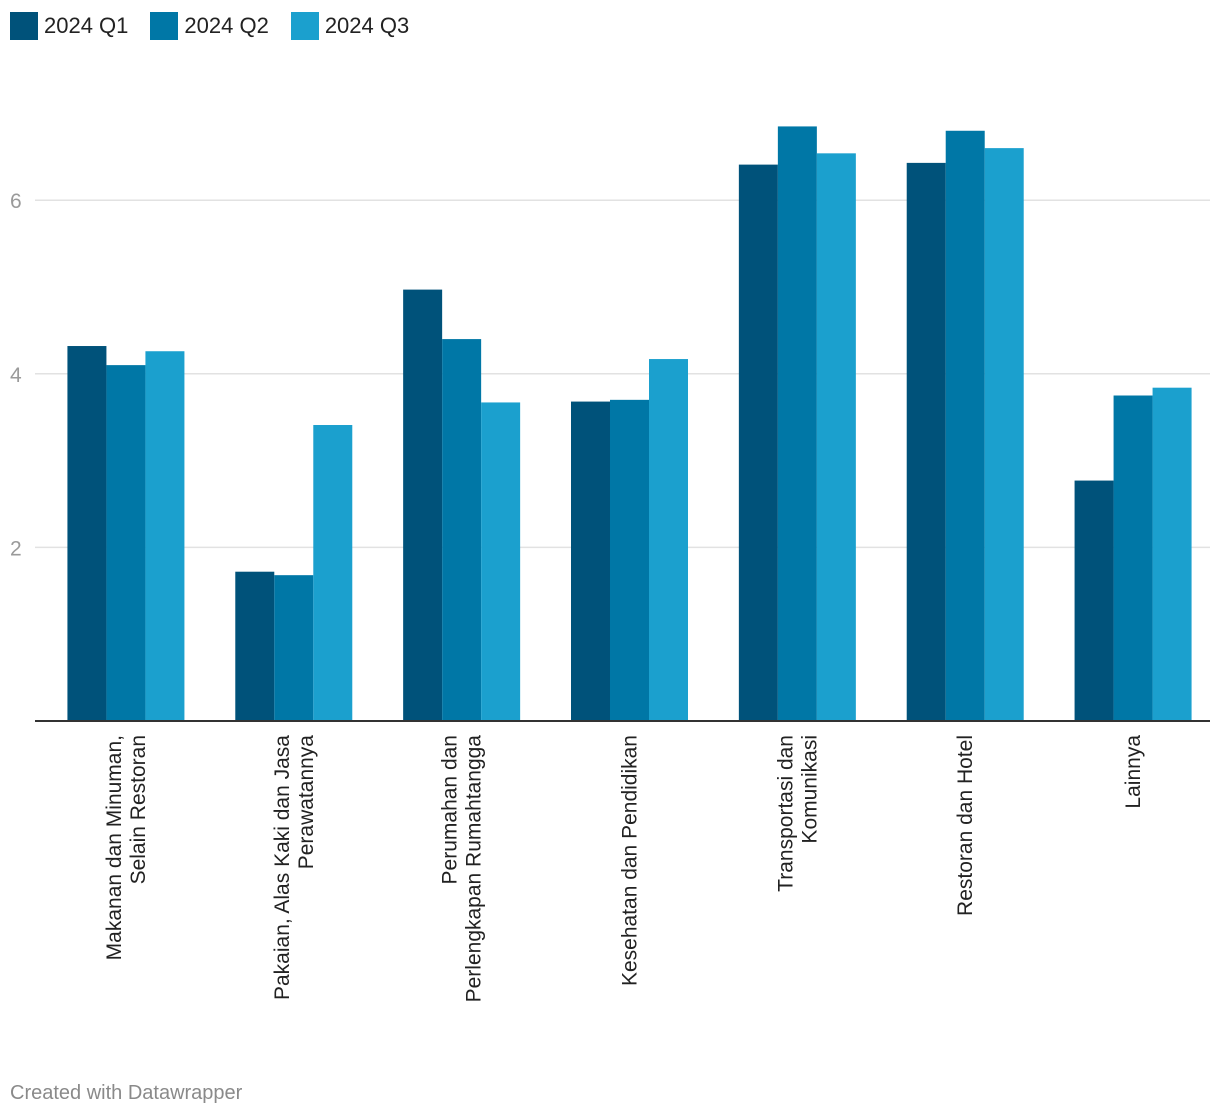 The height and width of the screenshot is (1120, 1220). I want to click on legend-label-q1: 2024 Q1, so click(86, 25).